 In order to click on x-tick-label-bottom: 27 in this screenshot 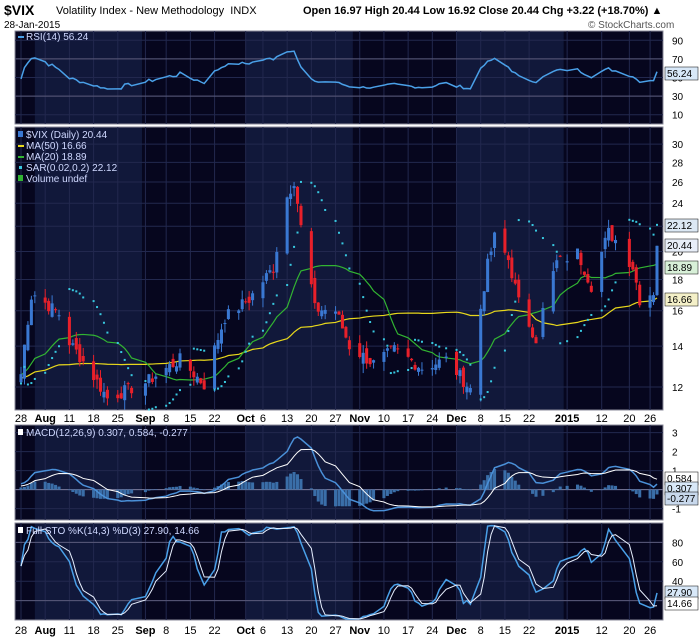, I will do `click(335, 631)`.